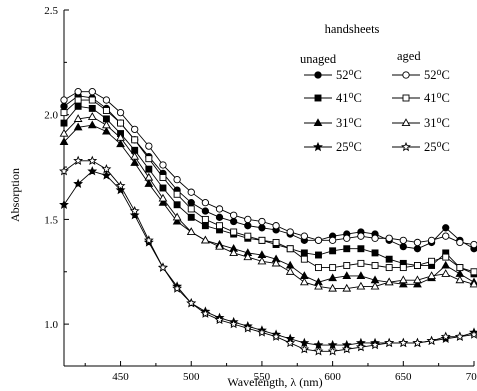 This screenshot has height=391, width=477. I want to click on x-axis-label: Wavelength, λ (nm), so click(274, 382).